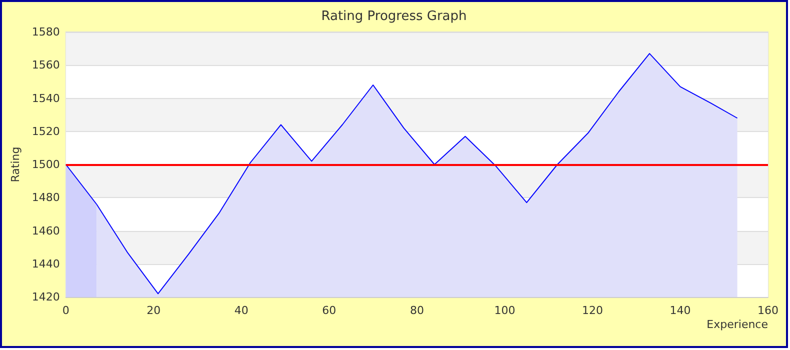  I want to click on y-tick-label: 1540, so click(46, 98).